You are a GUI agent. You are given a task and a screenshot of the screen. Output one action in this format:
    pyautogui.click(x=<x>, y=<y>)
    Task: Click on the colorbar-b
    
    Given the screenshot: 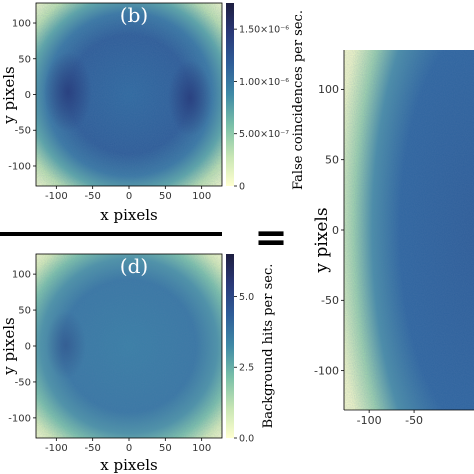 What is the action you would take?
    pyautogui.click(x=230, y=94)
    